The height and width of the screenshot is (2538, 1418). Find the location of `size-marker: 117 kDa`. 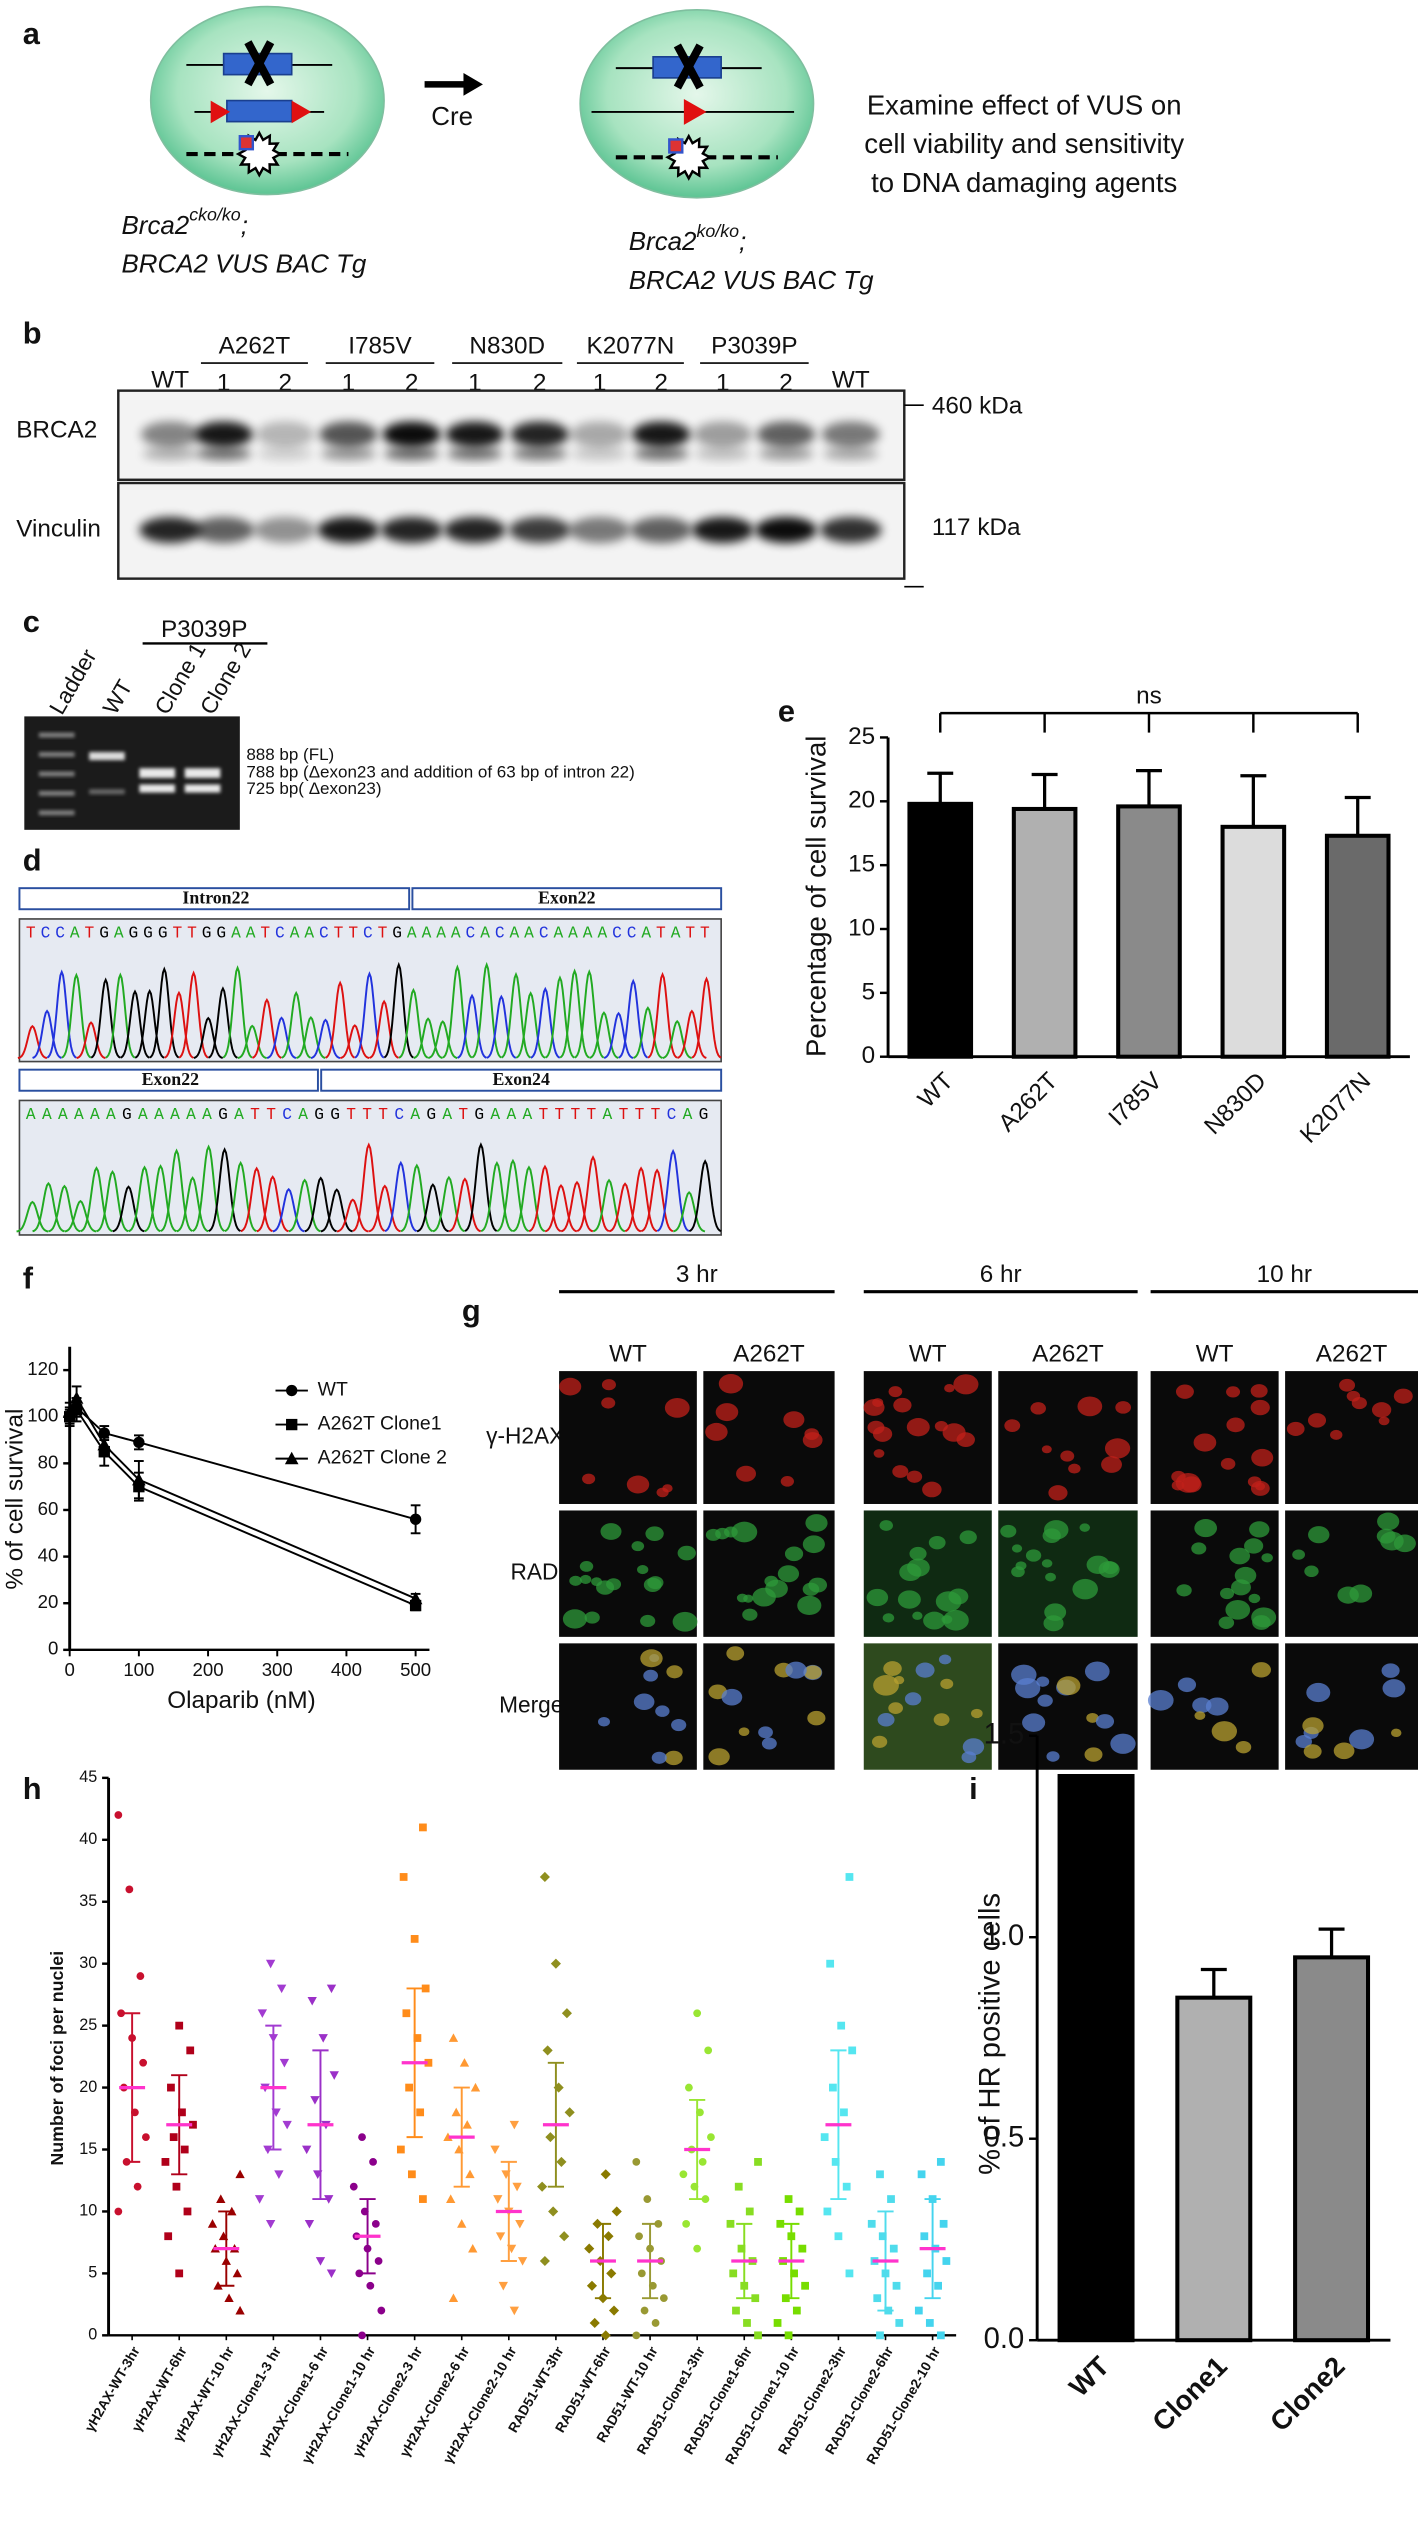

size-marker: 117 kDa is located at coordinates (976, 527).